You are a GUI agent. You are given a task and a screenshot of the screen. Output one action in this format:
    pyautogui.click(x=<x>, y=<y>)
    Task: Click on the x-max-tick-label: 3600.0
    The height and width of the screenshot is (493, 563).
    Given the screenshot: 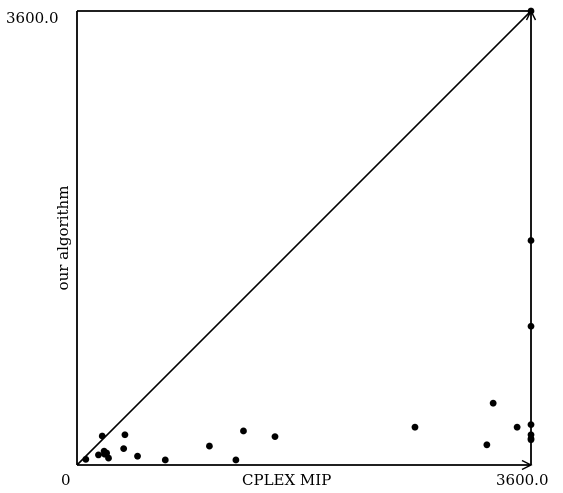 What is the action you would take?
    pyautogui.click(x=522, y=480)
    